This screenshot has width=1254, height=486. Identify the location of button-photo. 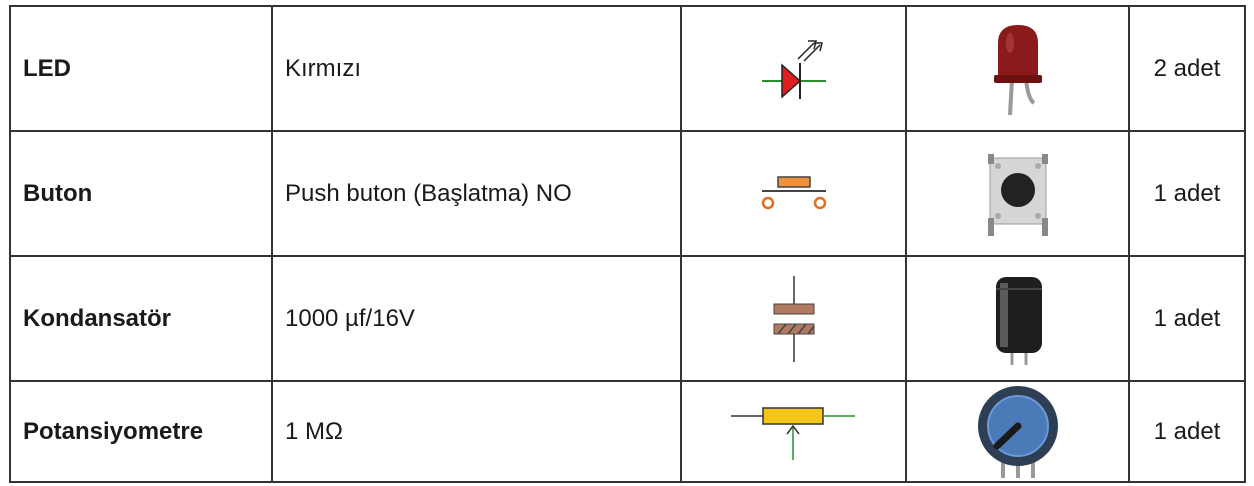
(1017, 194).